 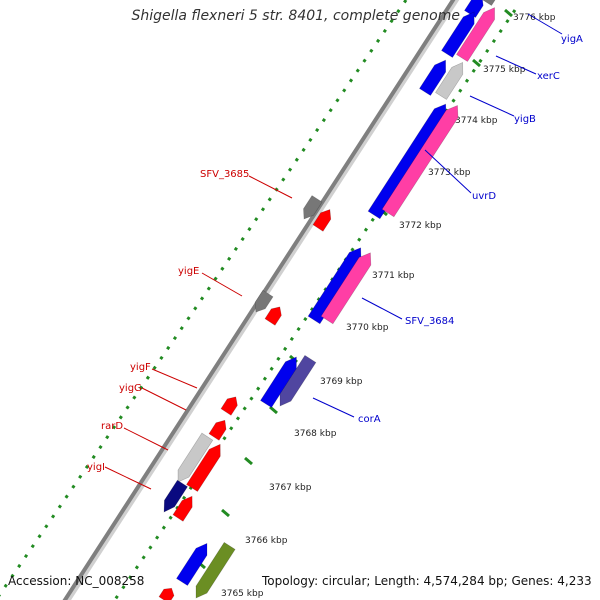 What do you see at coordinates (420, 161) in the screenshot?
I see `gene-arrow-uvrD-pink` at bounding box center [420, 161].